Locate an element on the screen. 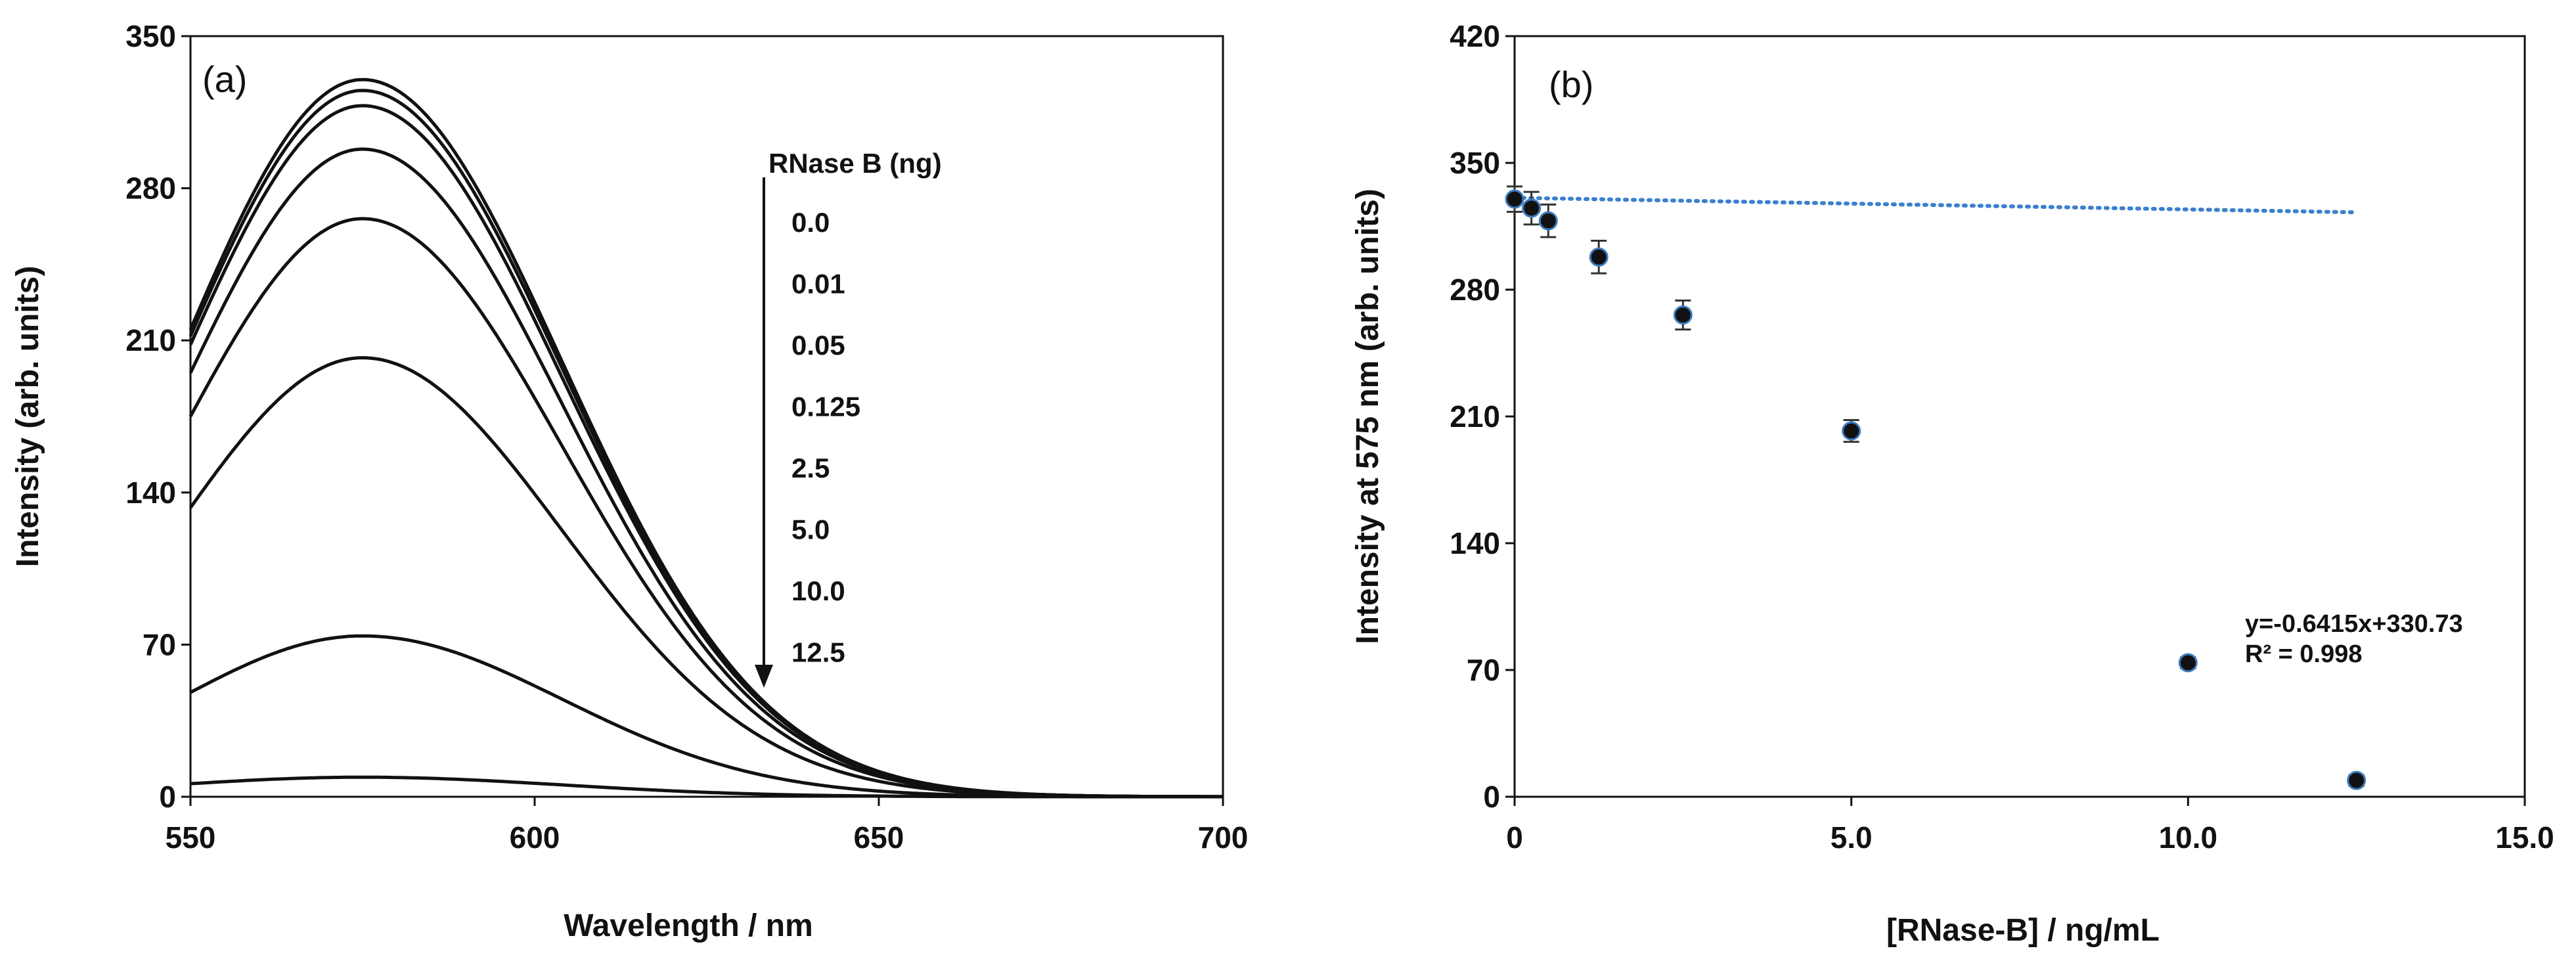  panel-a-y-axis-title: Intensity (arb. units) is located at coordinates (28, 417).